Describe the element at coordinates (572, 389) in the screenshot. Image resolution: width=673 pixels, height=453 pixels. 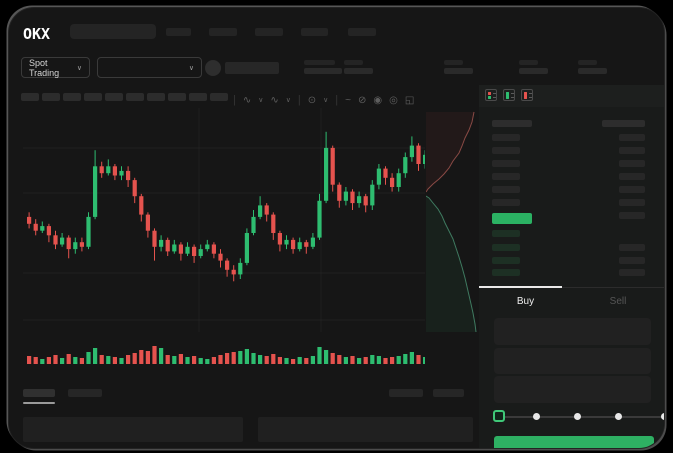
I see `total-input` at that location.